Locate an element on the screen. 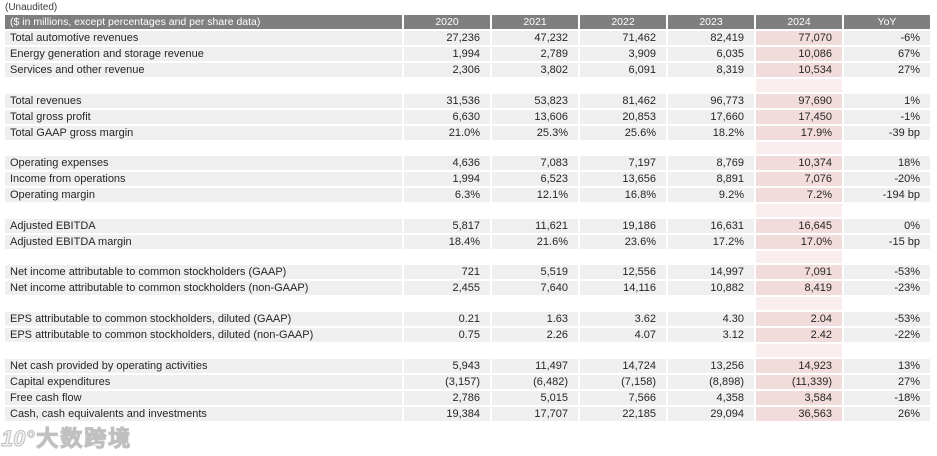 The image size is (937, 456). cell-2022: 14,116 is located at coordinates (622, 289).